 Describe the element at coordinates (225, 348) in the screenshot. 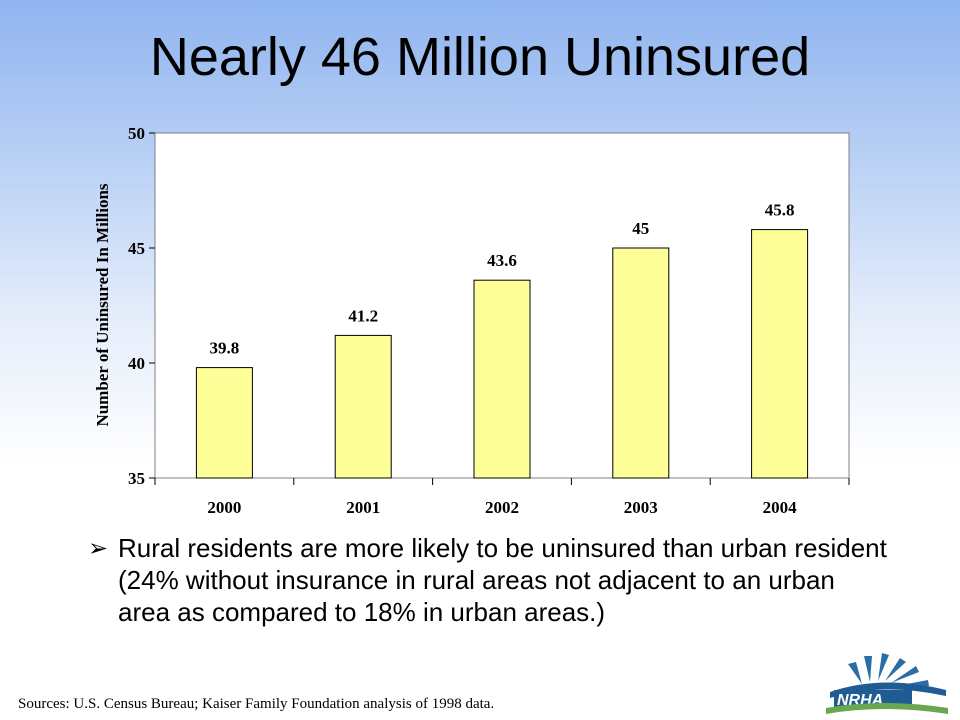

I see `data-label: 39.8` at that location.